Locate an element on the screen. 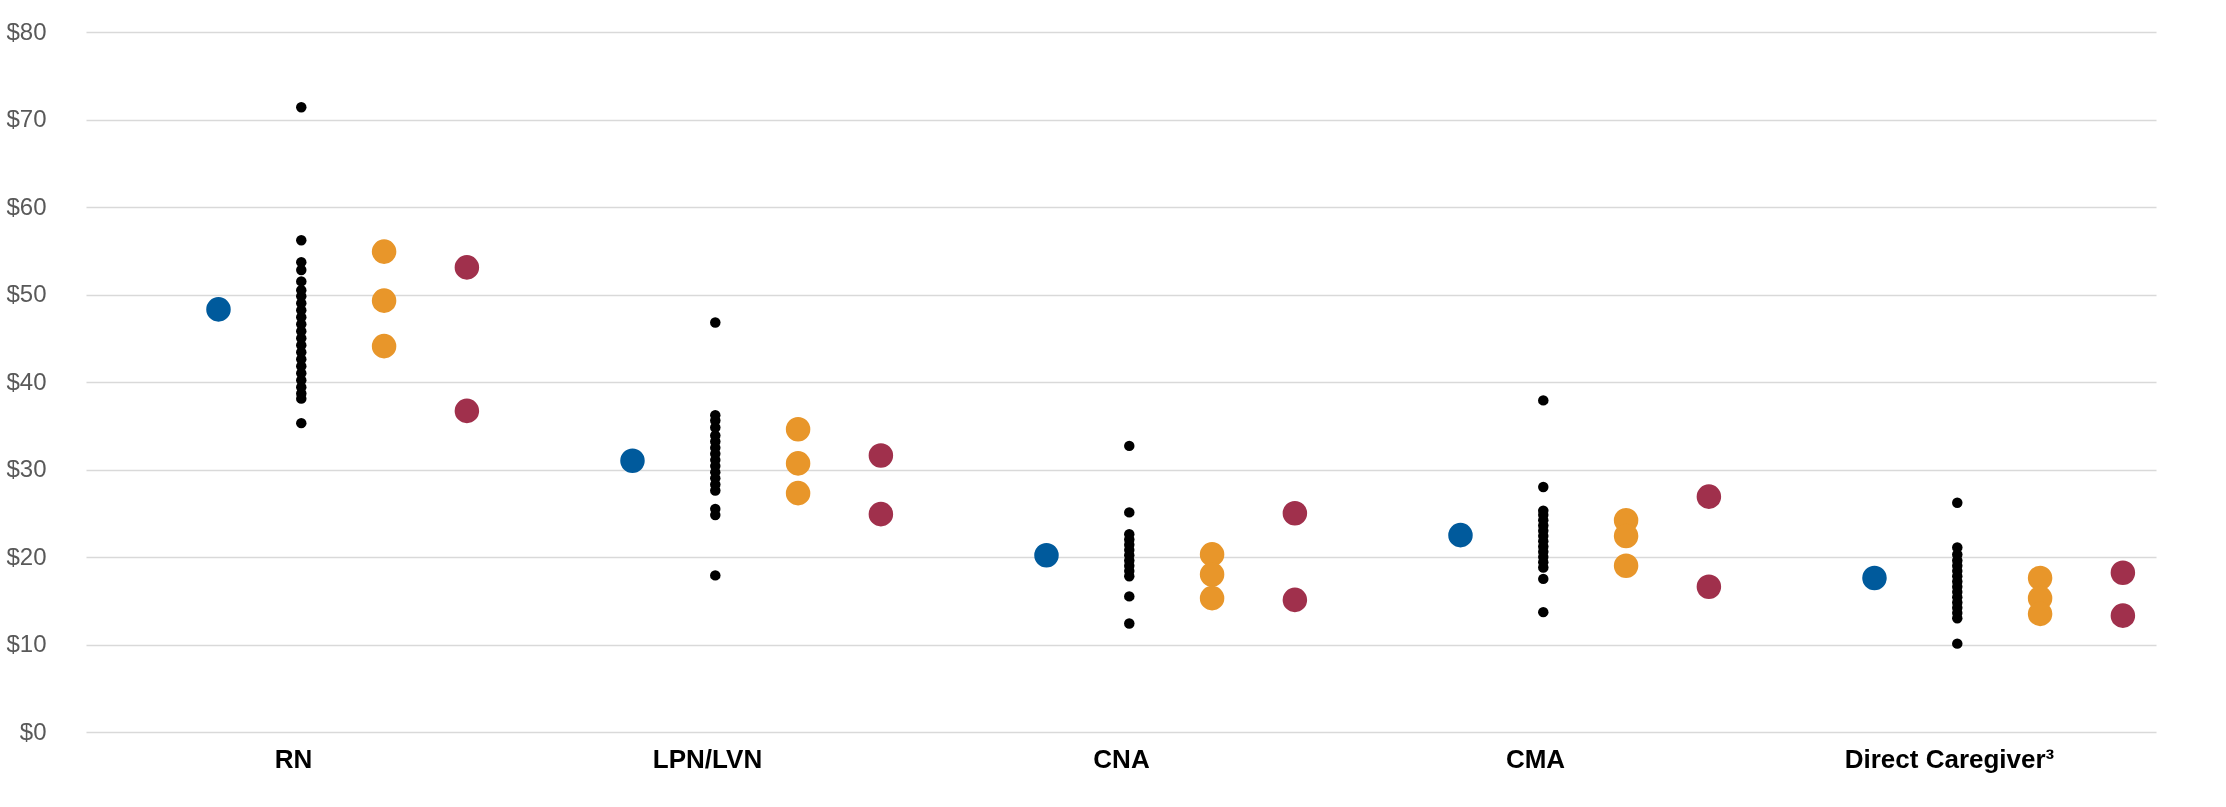  y-tick-label: $20 is located at coordinates (26, 556).